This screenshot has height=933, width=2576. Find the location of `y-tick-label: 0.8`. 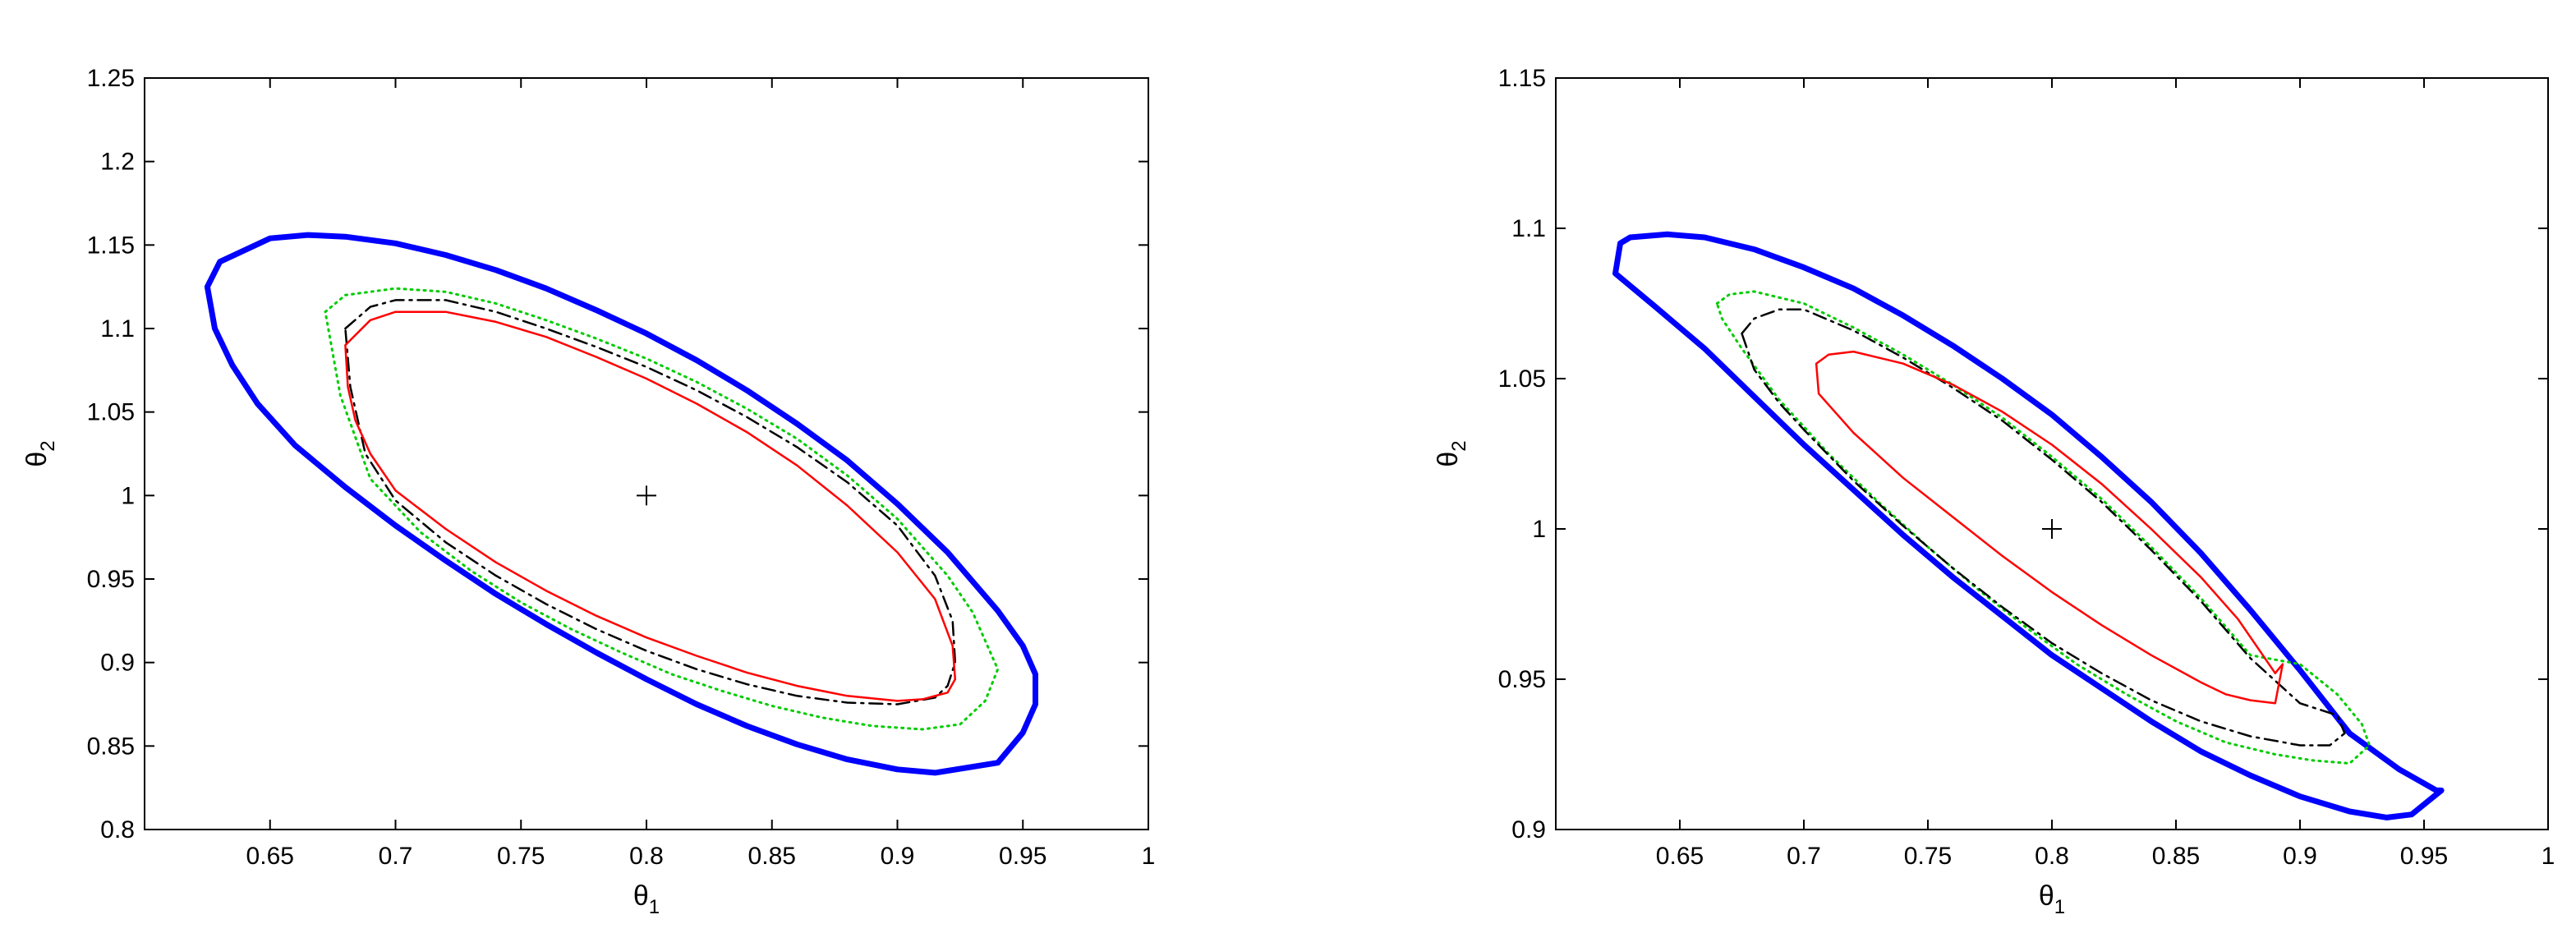

y-tick-label: 0.8 is located at coordinates (117, 829).